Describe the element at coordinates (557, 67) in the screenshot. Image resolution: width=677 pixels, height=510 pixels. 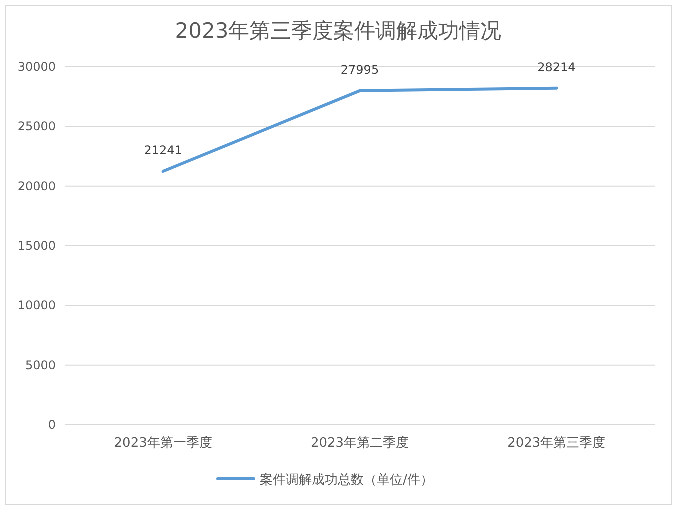
I see `data-label: 28214` at that location.